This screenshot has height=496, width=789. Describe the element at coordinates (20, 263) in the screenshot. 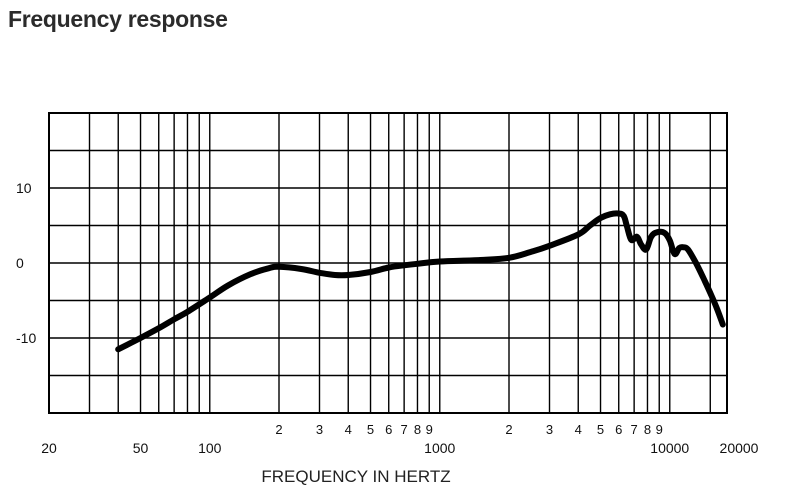

I see `y-tick-label: 0` at that location.